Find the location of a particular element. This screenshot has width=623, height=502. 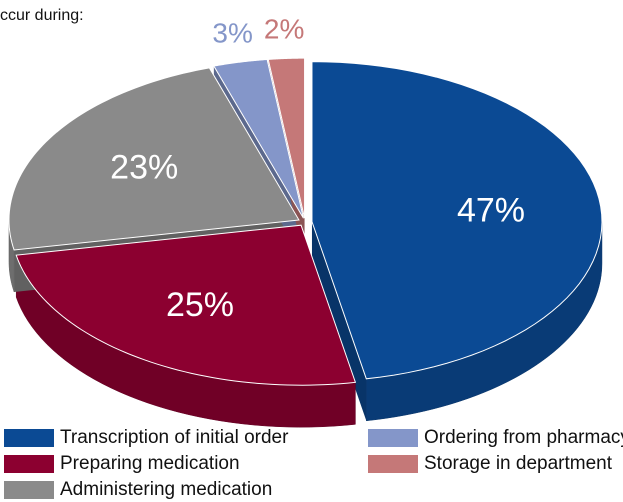

legend-label: Storage in department is located at coordinates (518, 463).